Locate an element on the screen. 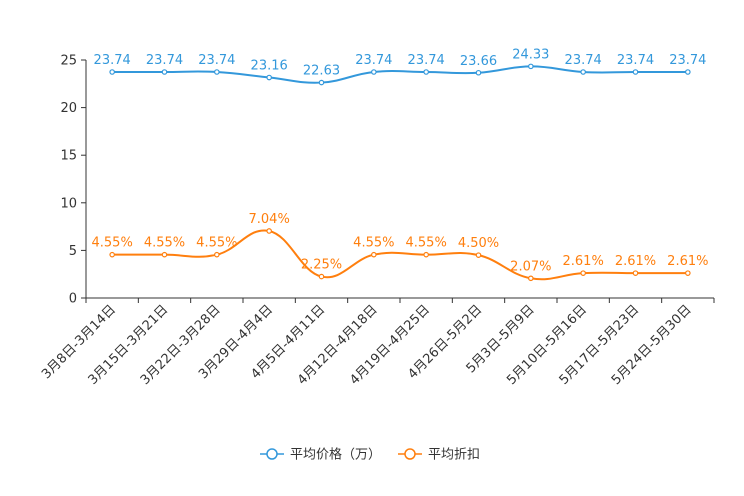  data-label: 7.04% is located at coordinates (269, 219).